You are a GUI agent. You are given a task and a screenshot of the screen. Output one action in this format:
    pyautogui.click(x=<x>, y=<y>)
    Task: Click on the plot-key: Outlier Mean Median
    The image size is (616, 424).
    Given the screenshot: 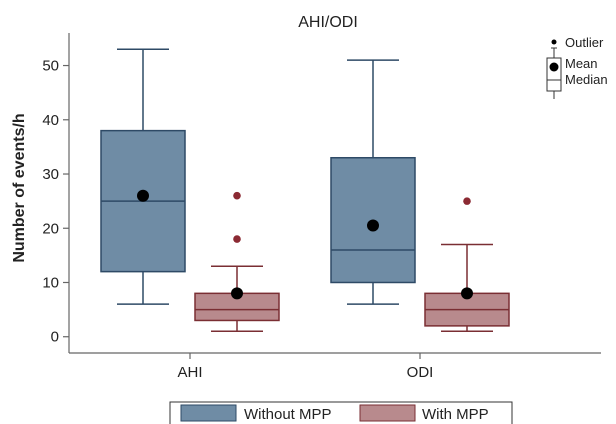 What is the action you would take?
    pyautogui.click(x=577, y=67)
    